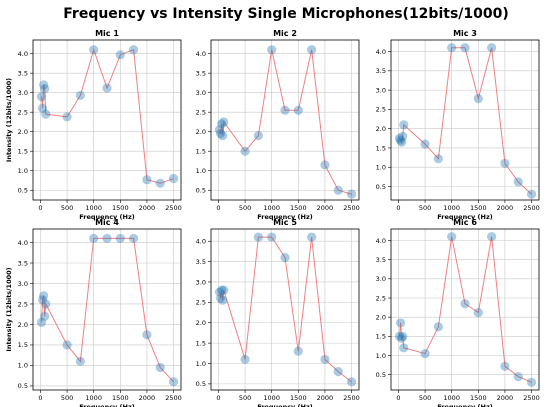 The height and width of the screenshot is (407, 550). What do you see at coordinates (201, 323) in the screenshot?
I see `chart-5-y-tick-label: 2.0` at bounding box center [201, 323].